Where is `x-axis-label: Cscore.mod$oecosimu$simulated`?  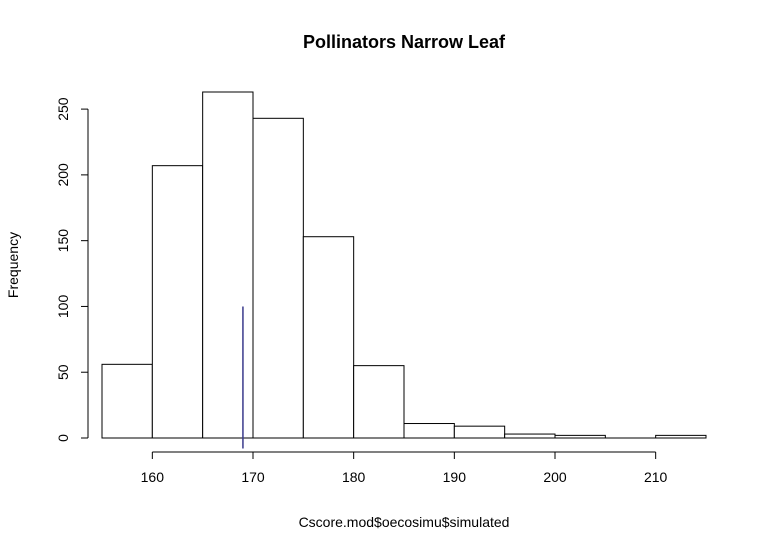
x-axis-label: Cscore.mod$oecosimu$simulated is located at coordinates (404, 522).